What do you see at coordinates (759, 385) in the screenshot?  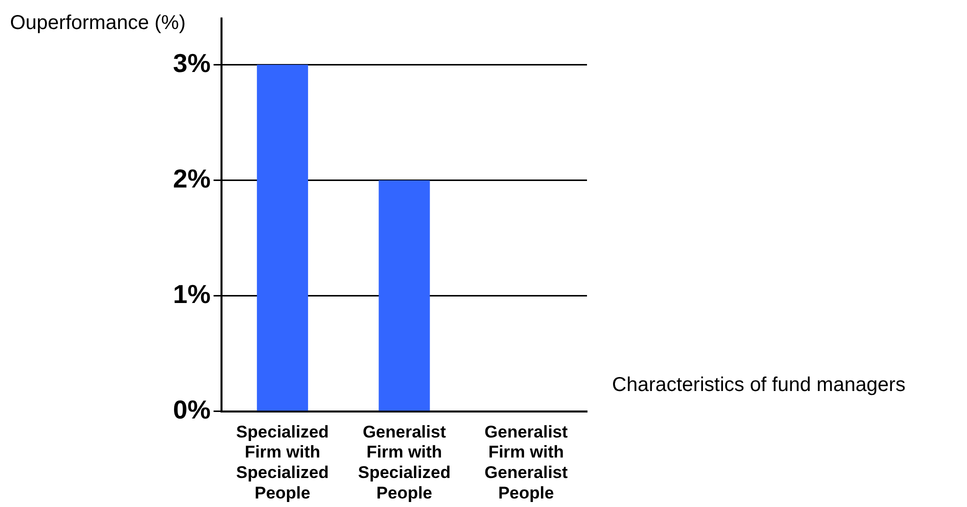 I see `x-axis-title: Characteristics of fund managers` at bounding box center [759, 385].